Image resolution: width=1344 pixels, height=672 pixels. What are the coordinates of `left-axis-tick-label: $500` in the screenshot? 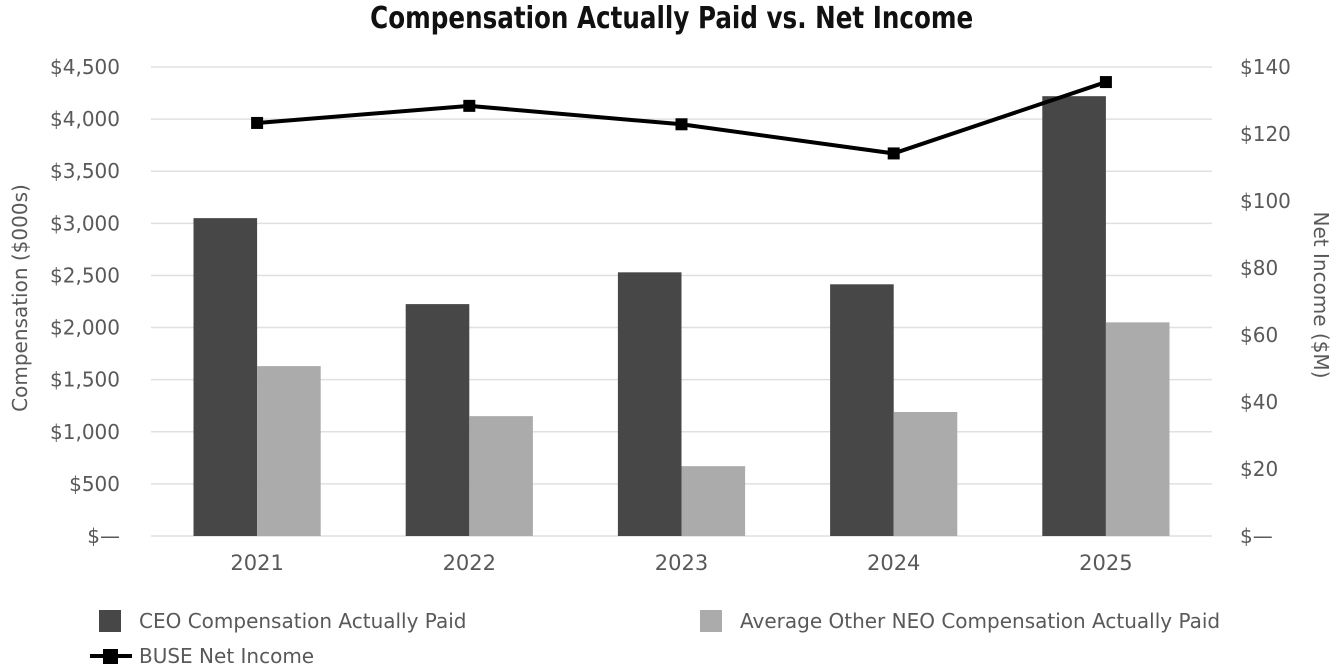 It's located at (94, 484).